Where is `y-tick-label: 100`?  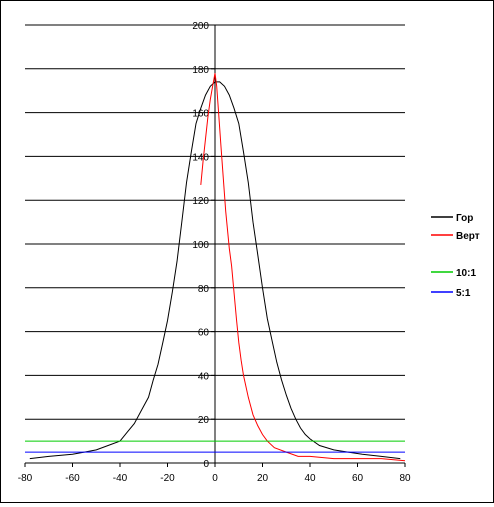 y-tick-label: 100 is located at coordinates (200, 245).